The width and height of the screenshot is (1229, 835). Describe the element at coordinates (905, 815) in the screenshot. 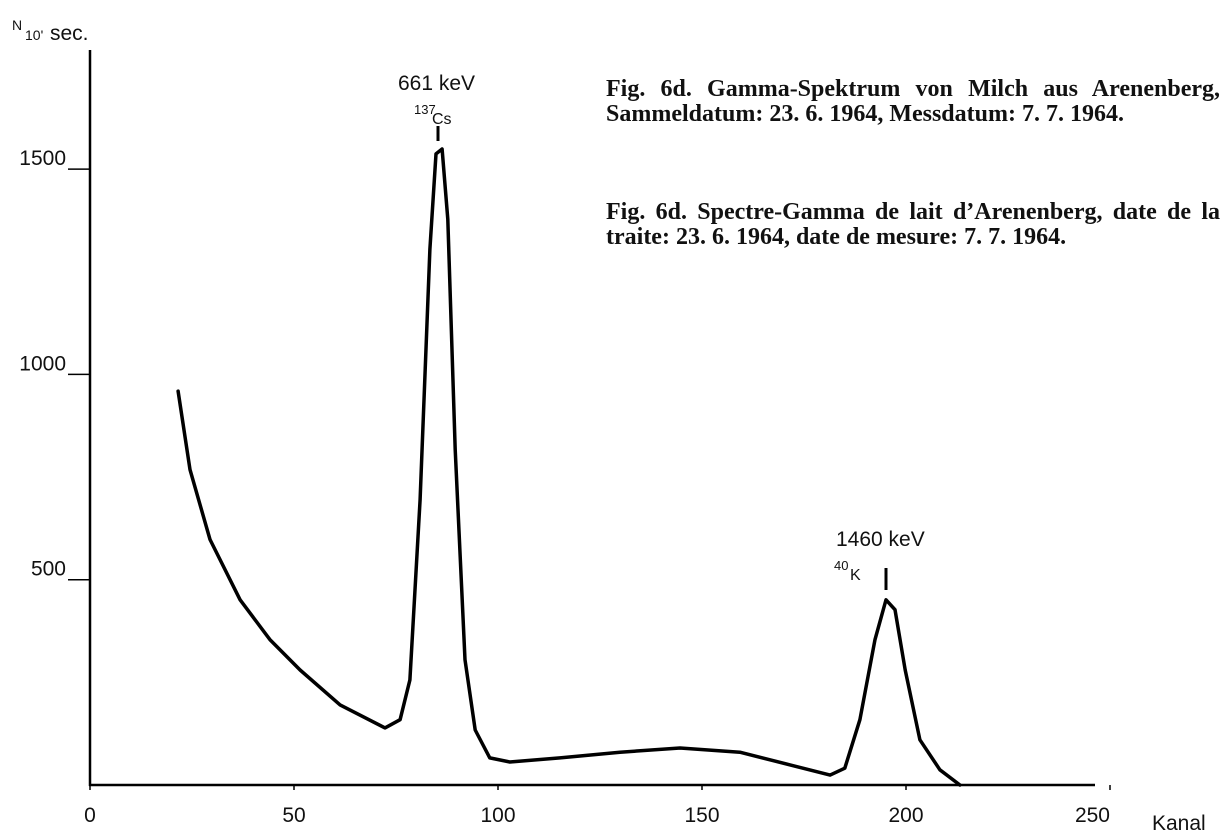

I see `x-tick-label: 200` at that location.